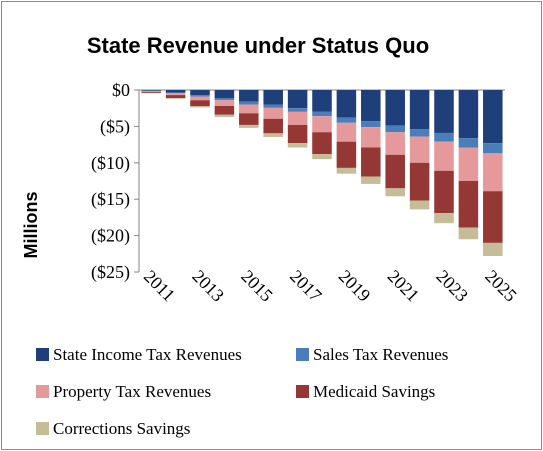 The image size is (543, 451). Describe the element at coordinates (380, 354) in the screenshot. I see `legend-label: Sales Tax Revenues` at that location.